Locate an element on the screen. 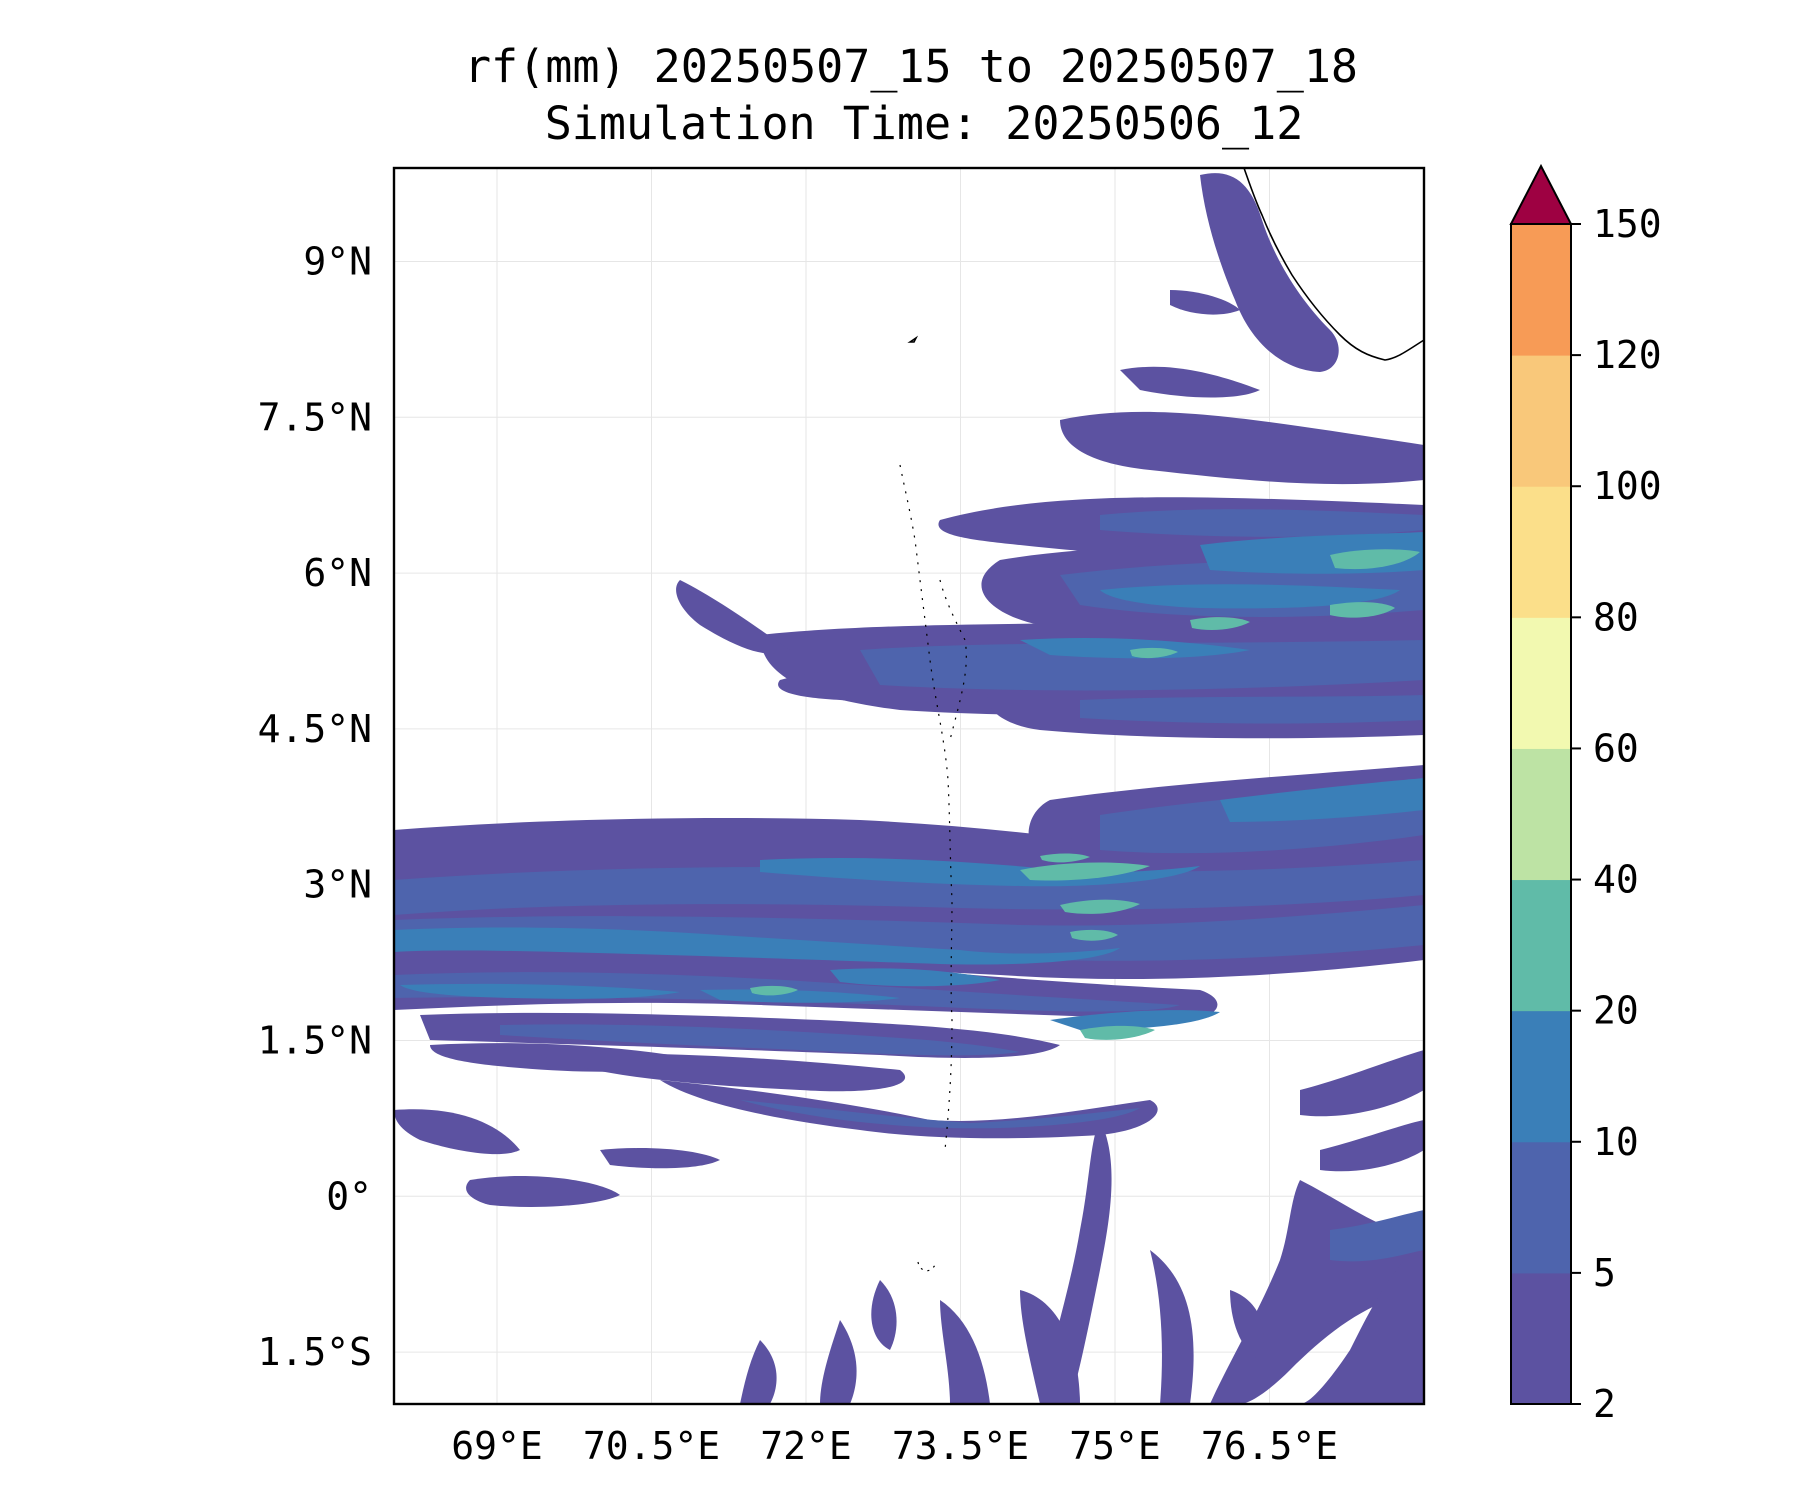 The height and width of the screenshot is (1500, 1800). colorbar-tick-label: 60 is located at coordinates (1616, 748).